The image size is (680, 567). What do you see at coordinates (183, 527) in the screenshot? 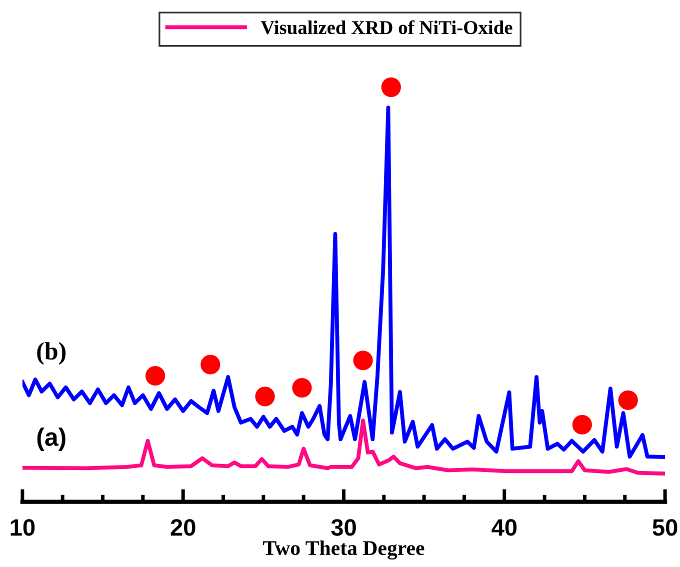
I see `x-tick-label: 20` at bounding box center [183, 527].